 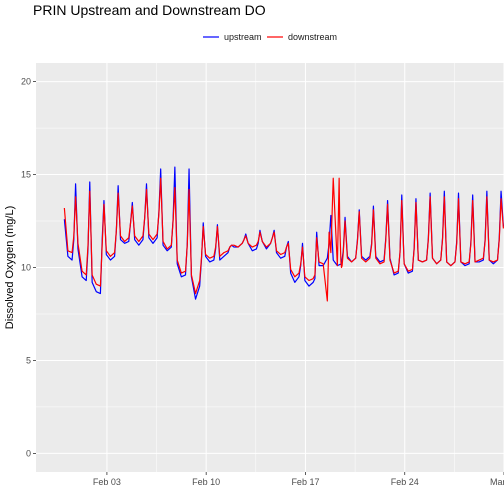 What do you see at coordinates (26, 175) in the screenshot?
I see `y-tick-label: 15` at bounding box center [26, 175].